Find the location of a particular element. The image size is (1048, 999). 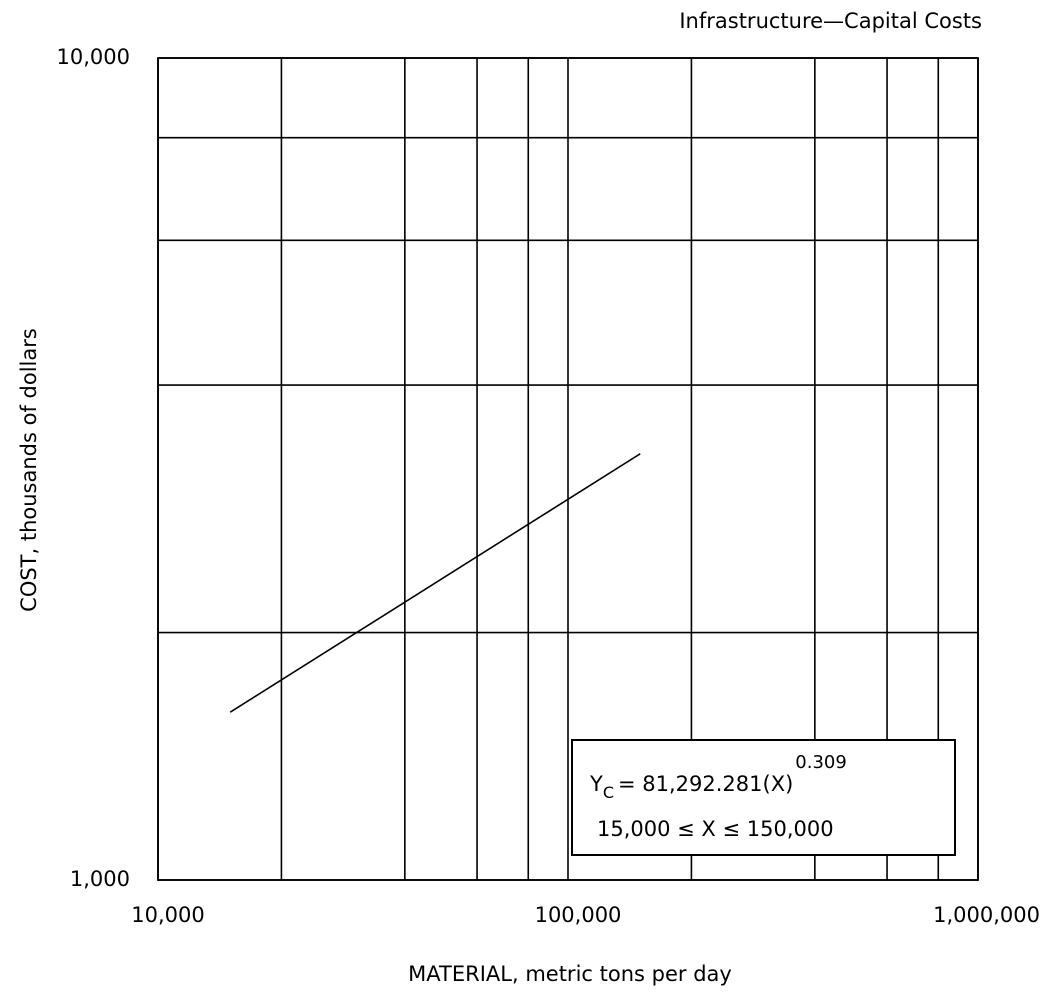

annotation-sub: C is located at coordinates (608, 792).